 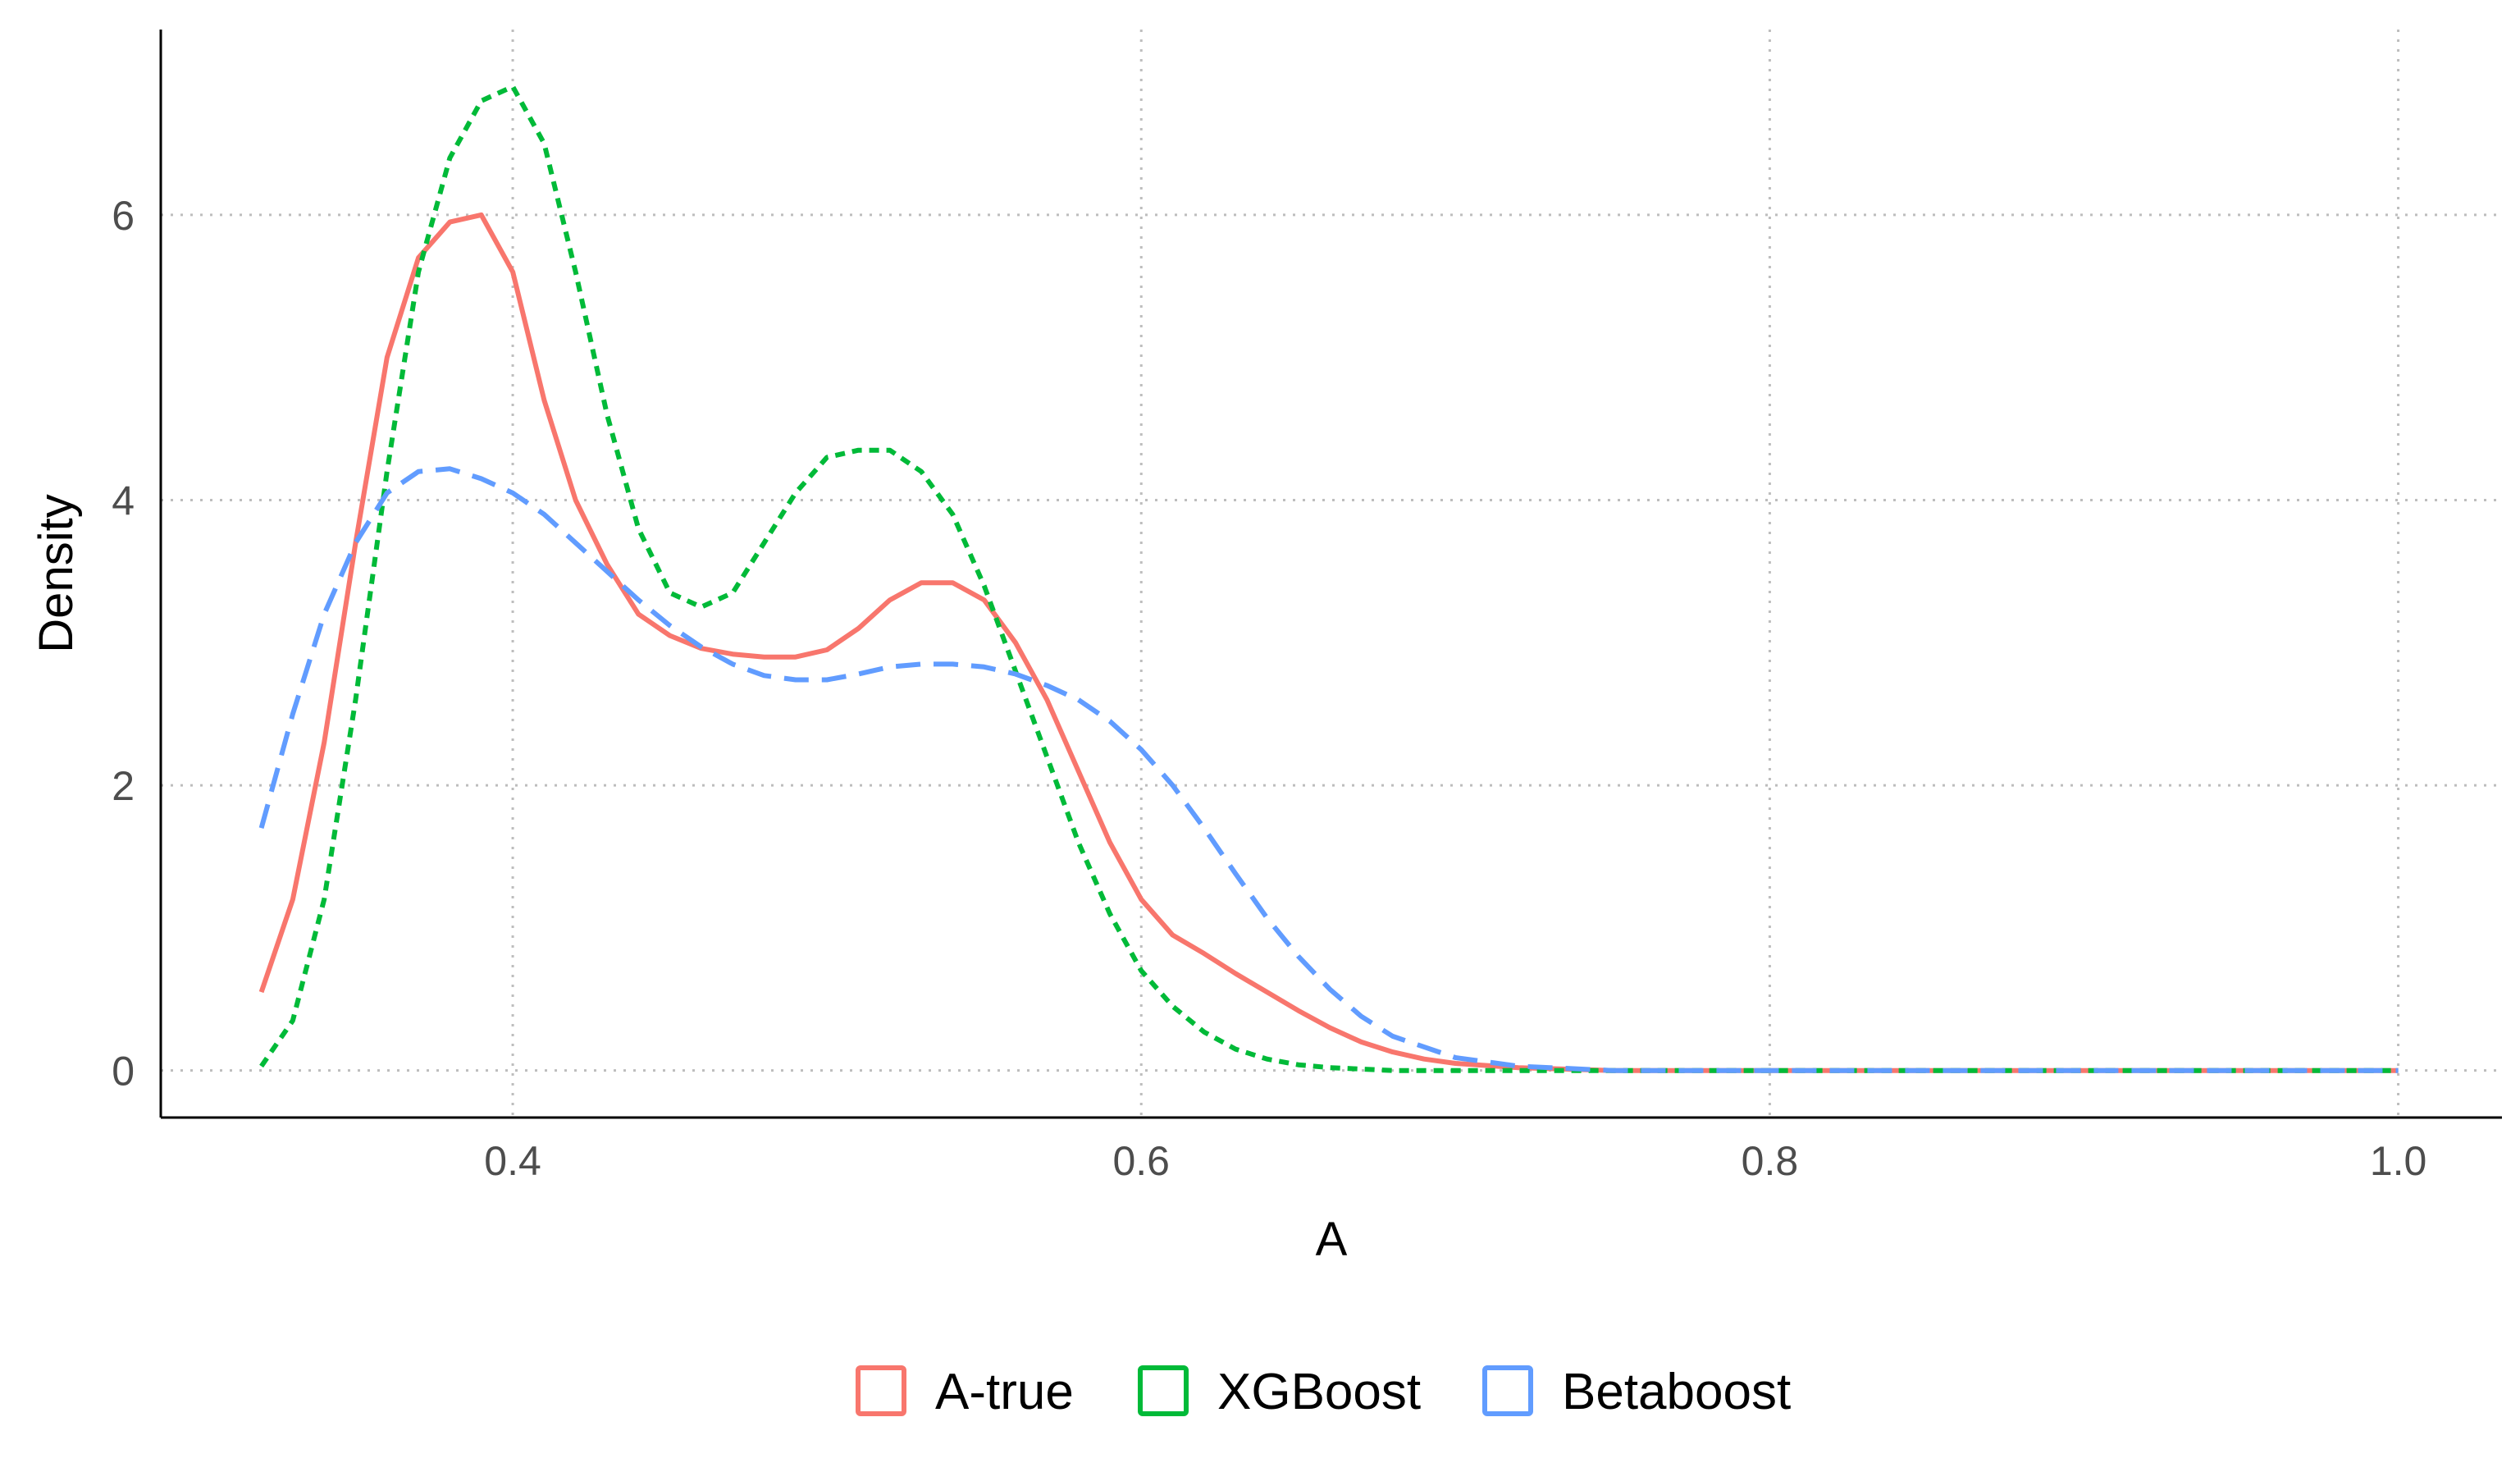 I want to click on y-tick-label-0: 0, so click(x=123, y=1072).